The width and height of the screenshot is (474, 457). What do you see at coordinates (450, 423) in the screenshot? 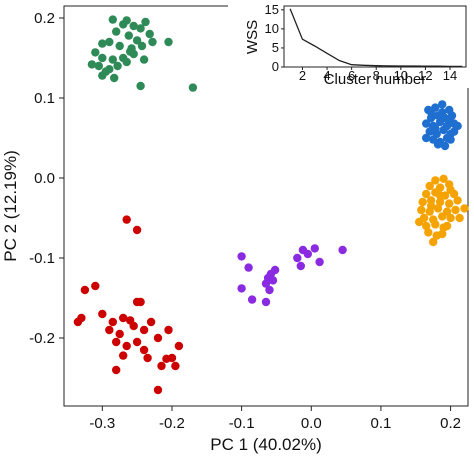
I see `x-tick-label: 0.2` at bounding box center [450, 423].